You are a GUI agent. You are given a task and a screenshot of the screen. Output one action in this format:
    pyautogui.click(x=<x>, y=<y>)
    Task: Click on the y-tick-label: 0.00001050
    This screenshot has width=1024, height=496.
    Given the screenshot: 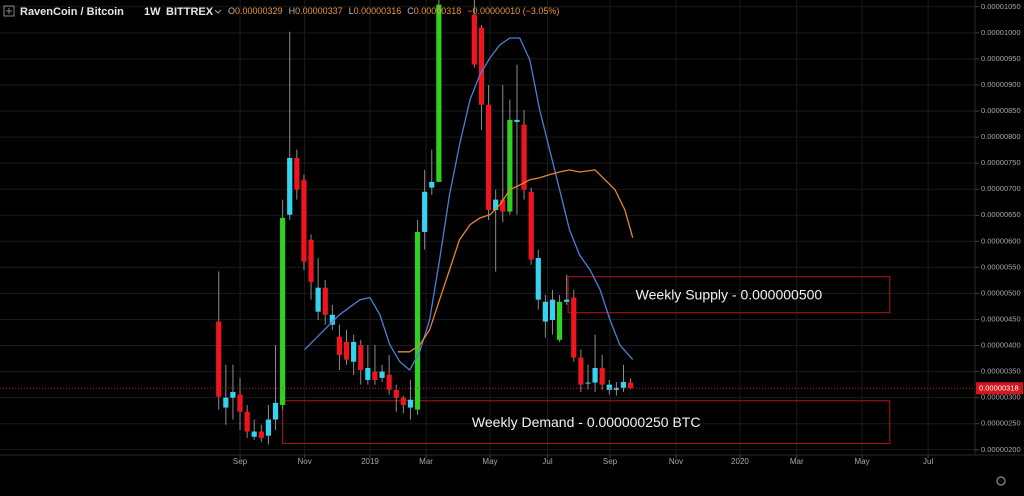 What is the action you would take?
    pyautogui.click(x=1001, y=6)
    